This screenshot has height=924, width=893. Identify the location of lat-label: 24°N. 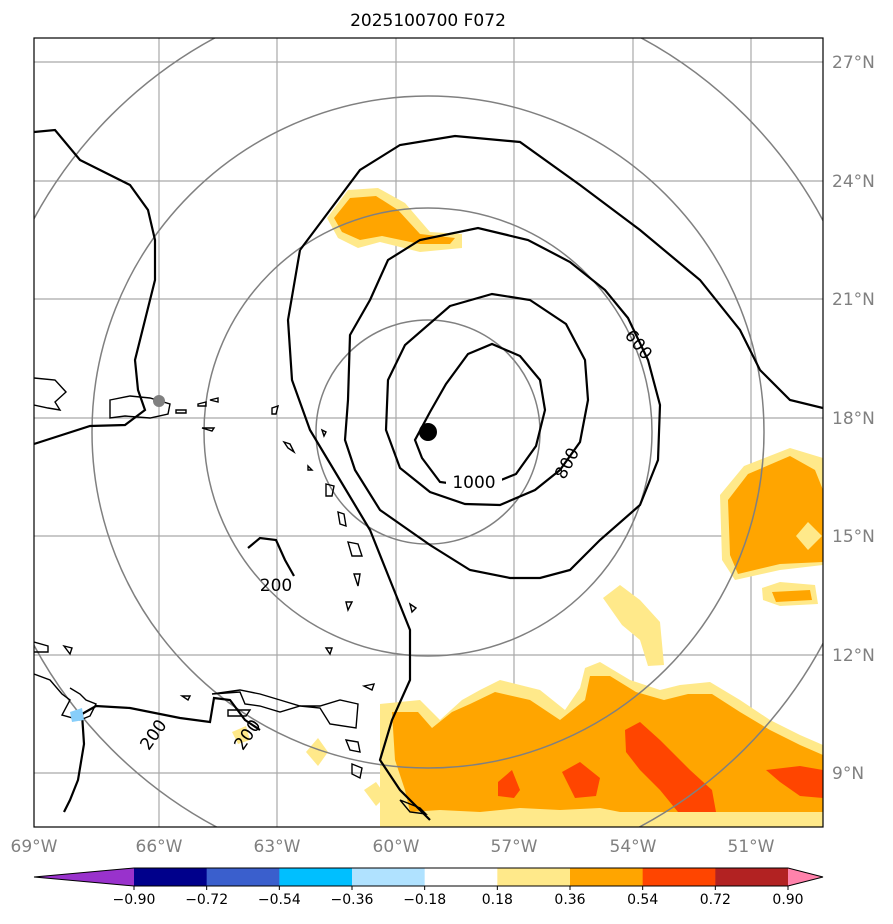
(853, 182).